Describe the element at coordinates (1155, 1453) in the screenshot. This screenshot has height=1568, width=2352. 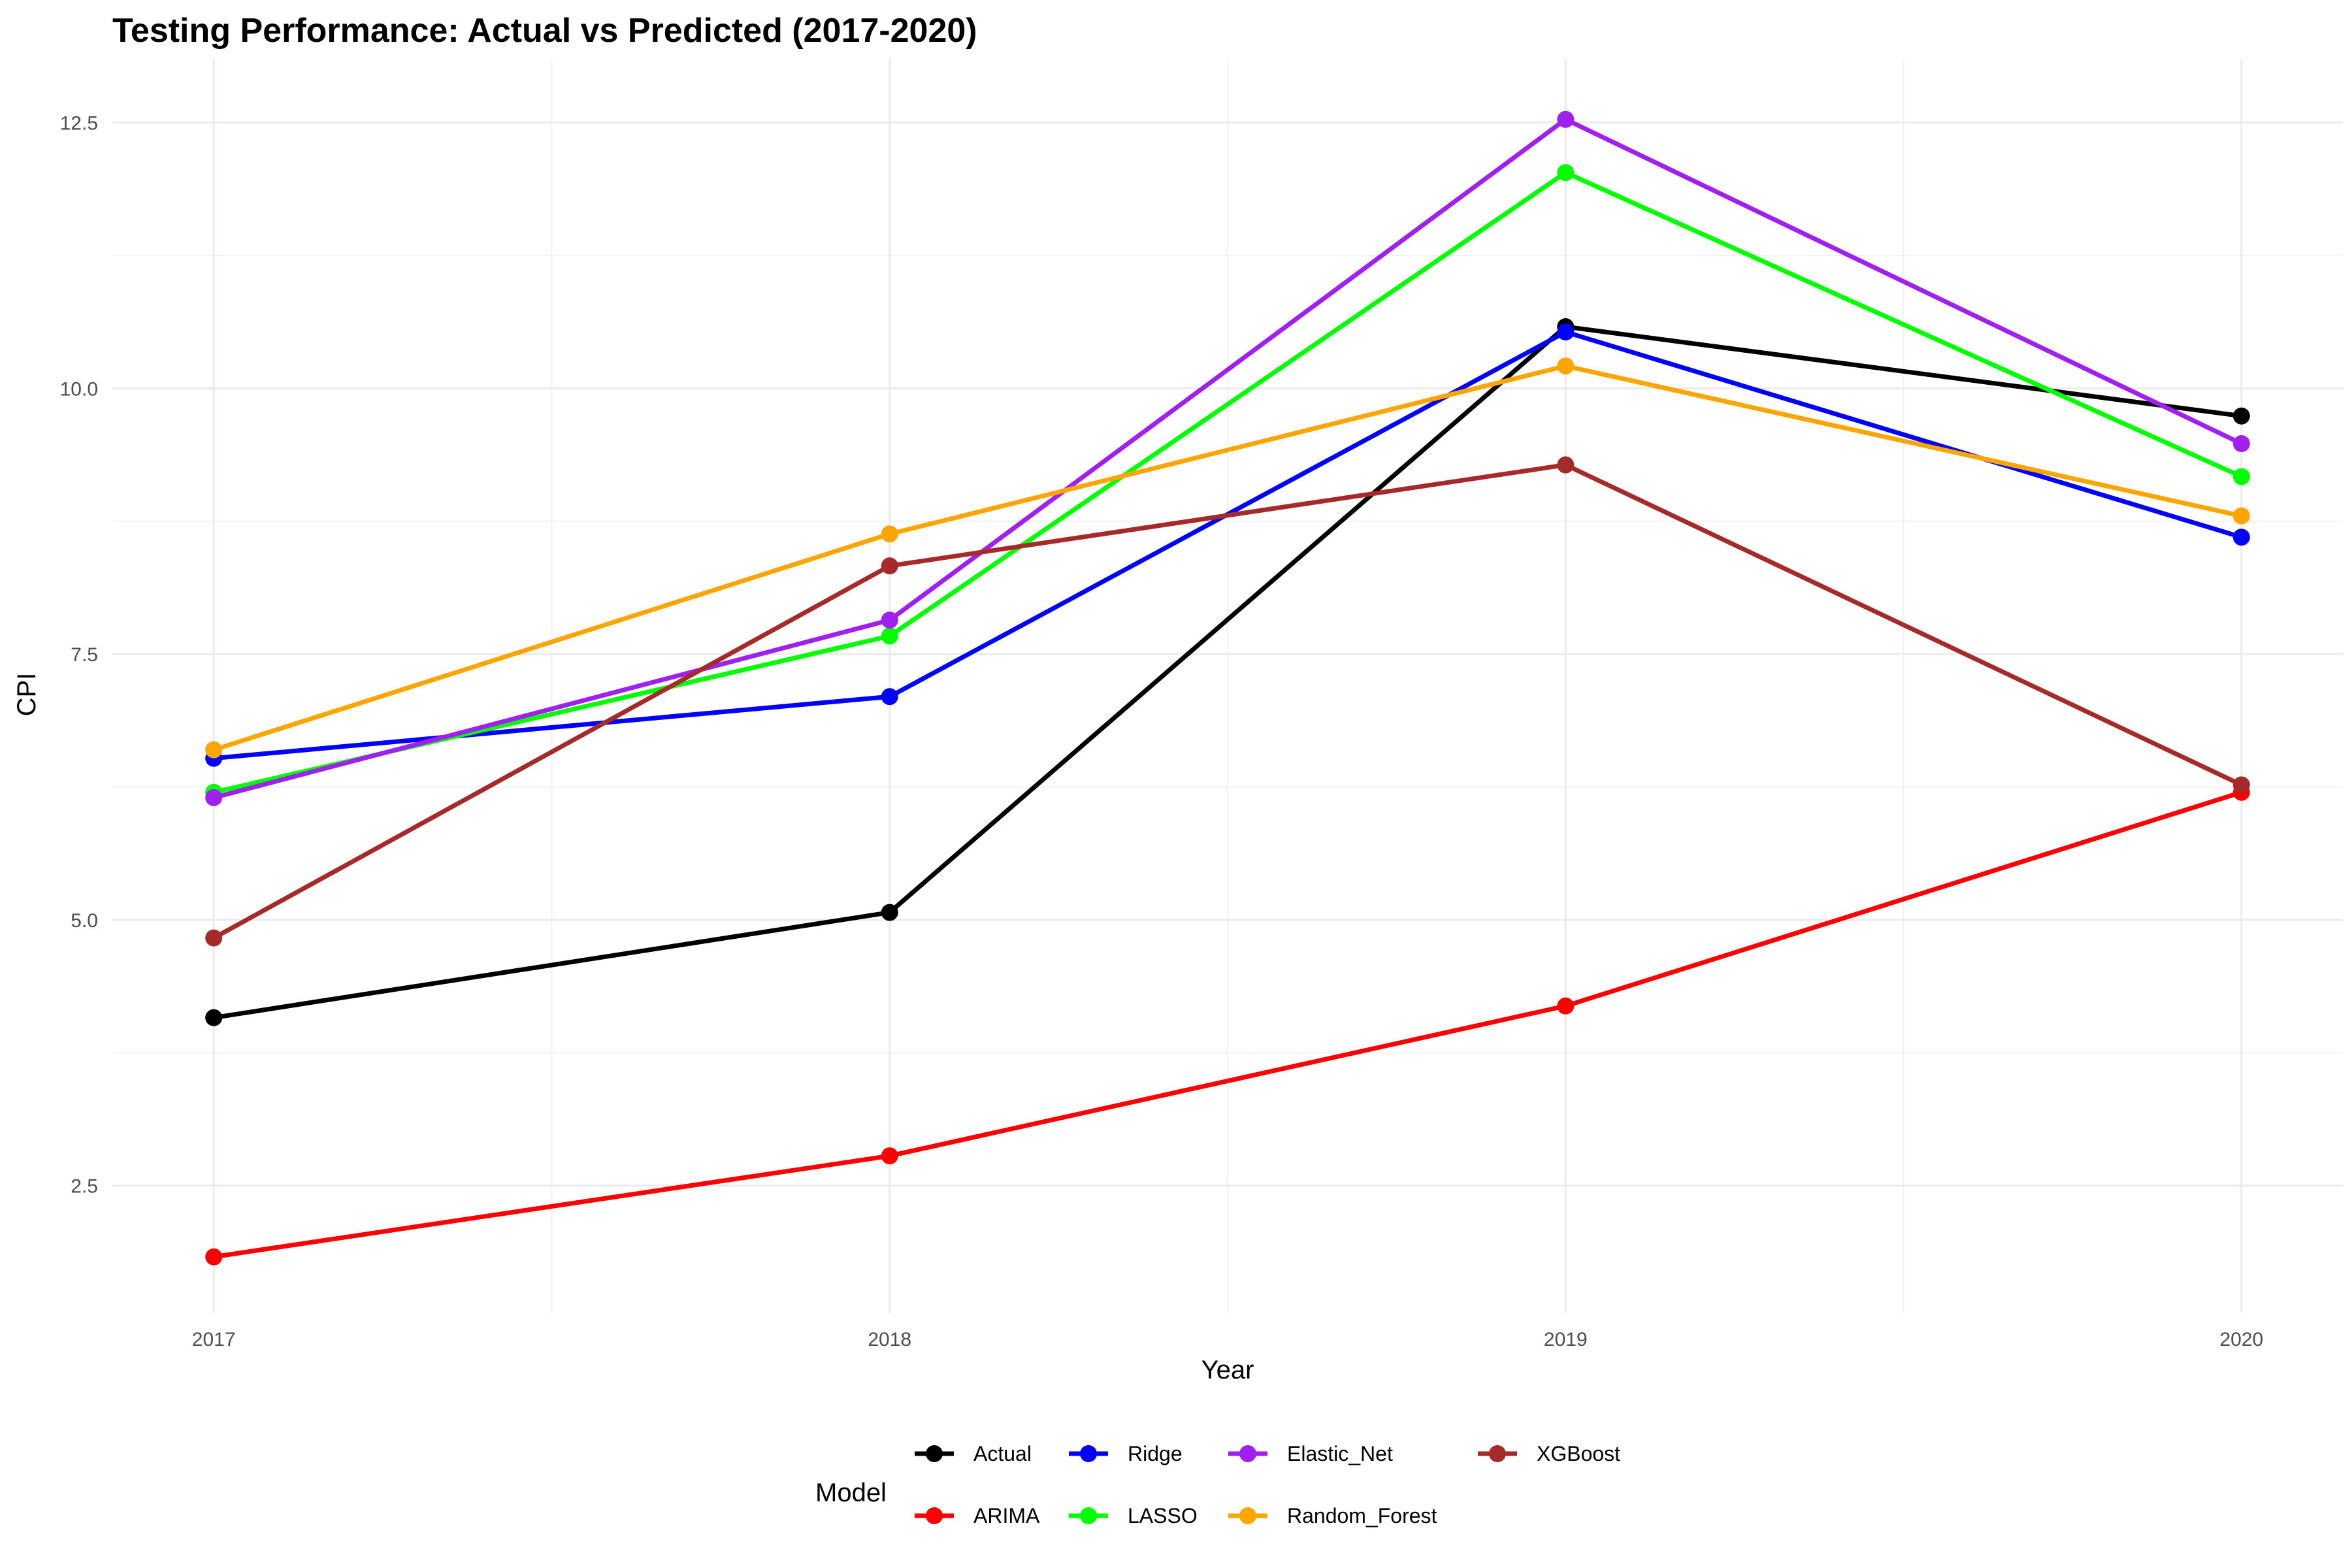
I see `legend-label: Ridge` at that location.